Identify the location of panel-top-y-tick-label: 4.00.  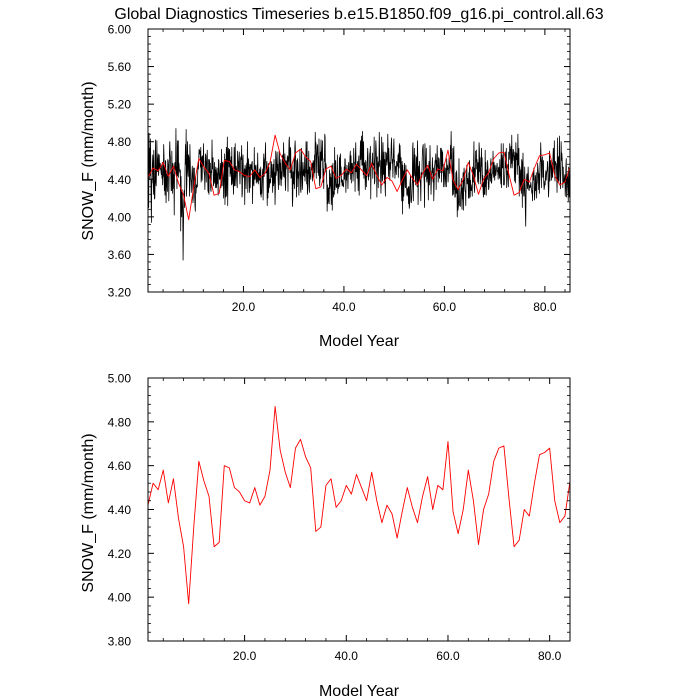
(120, 217).